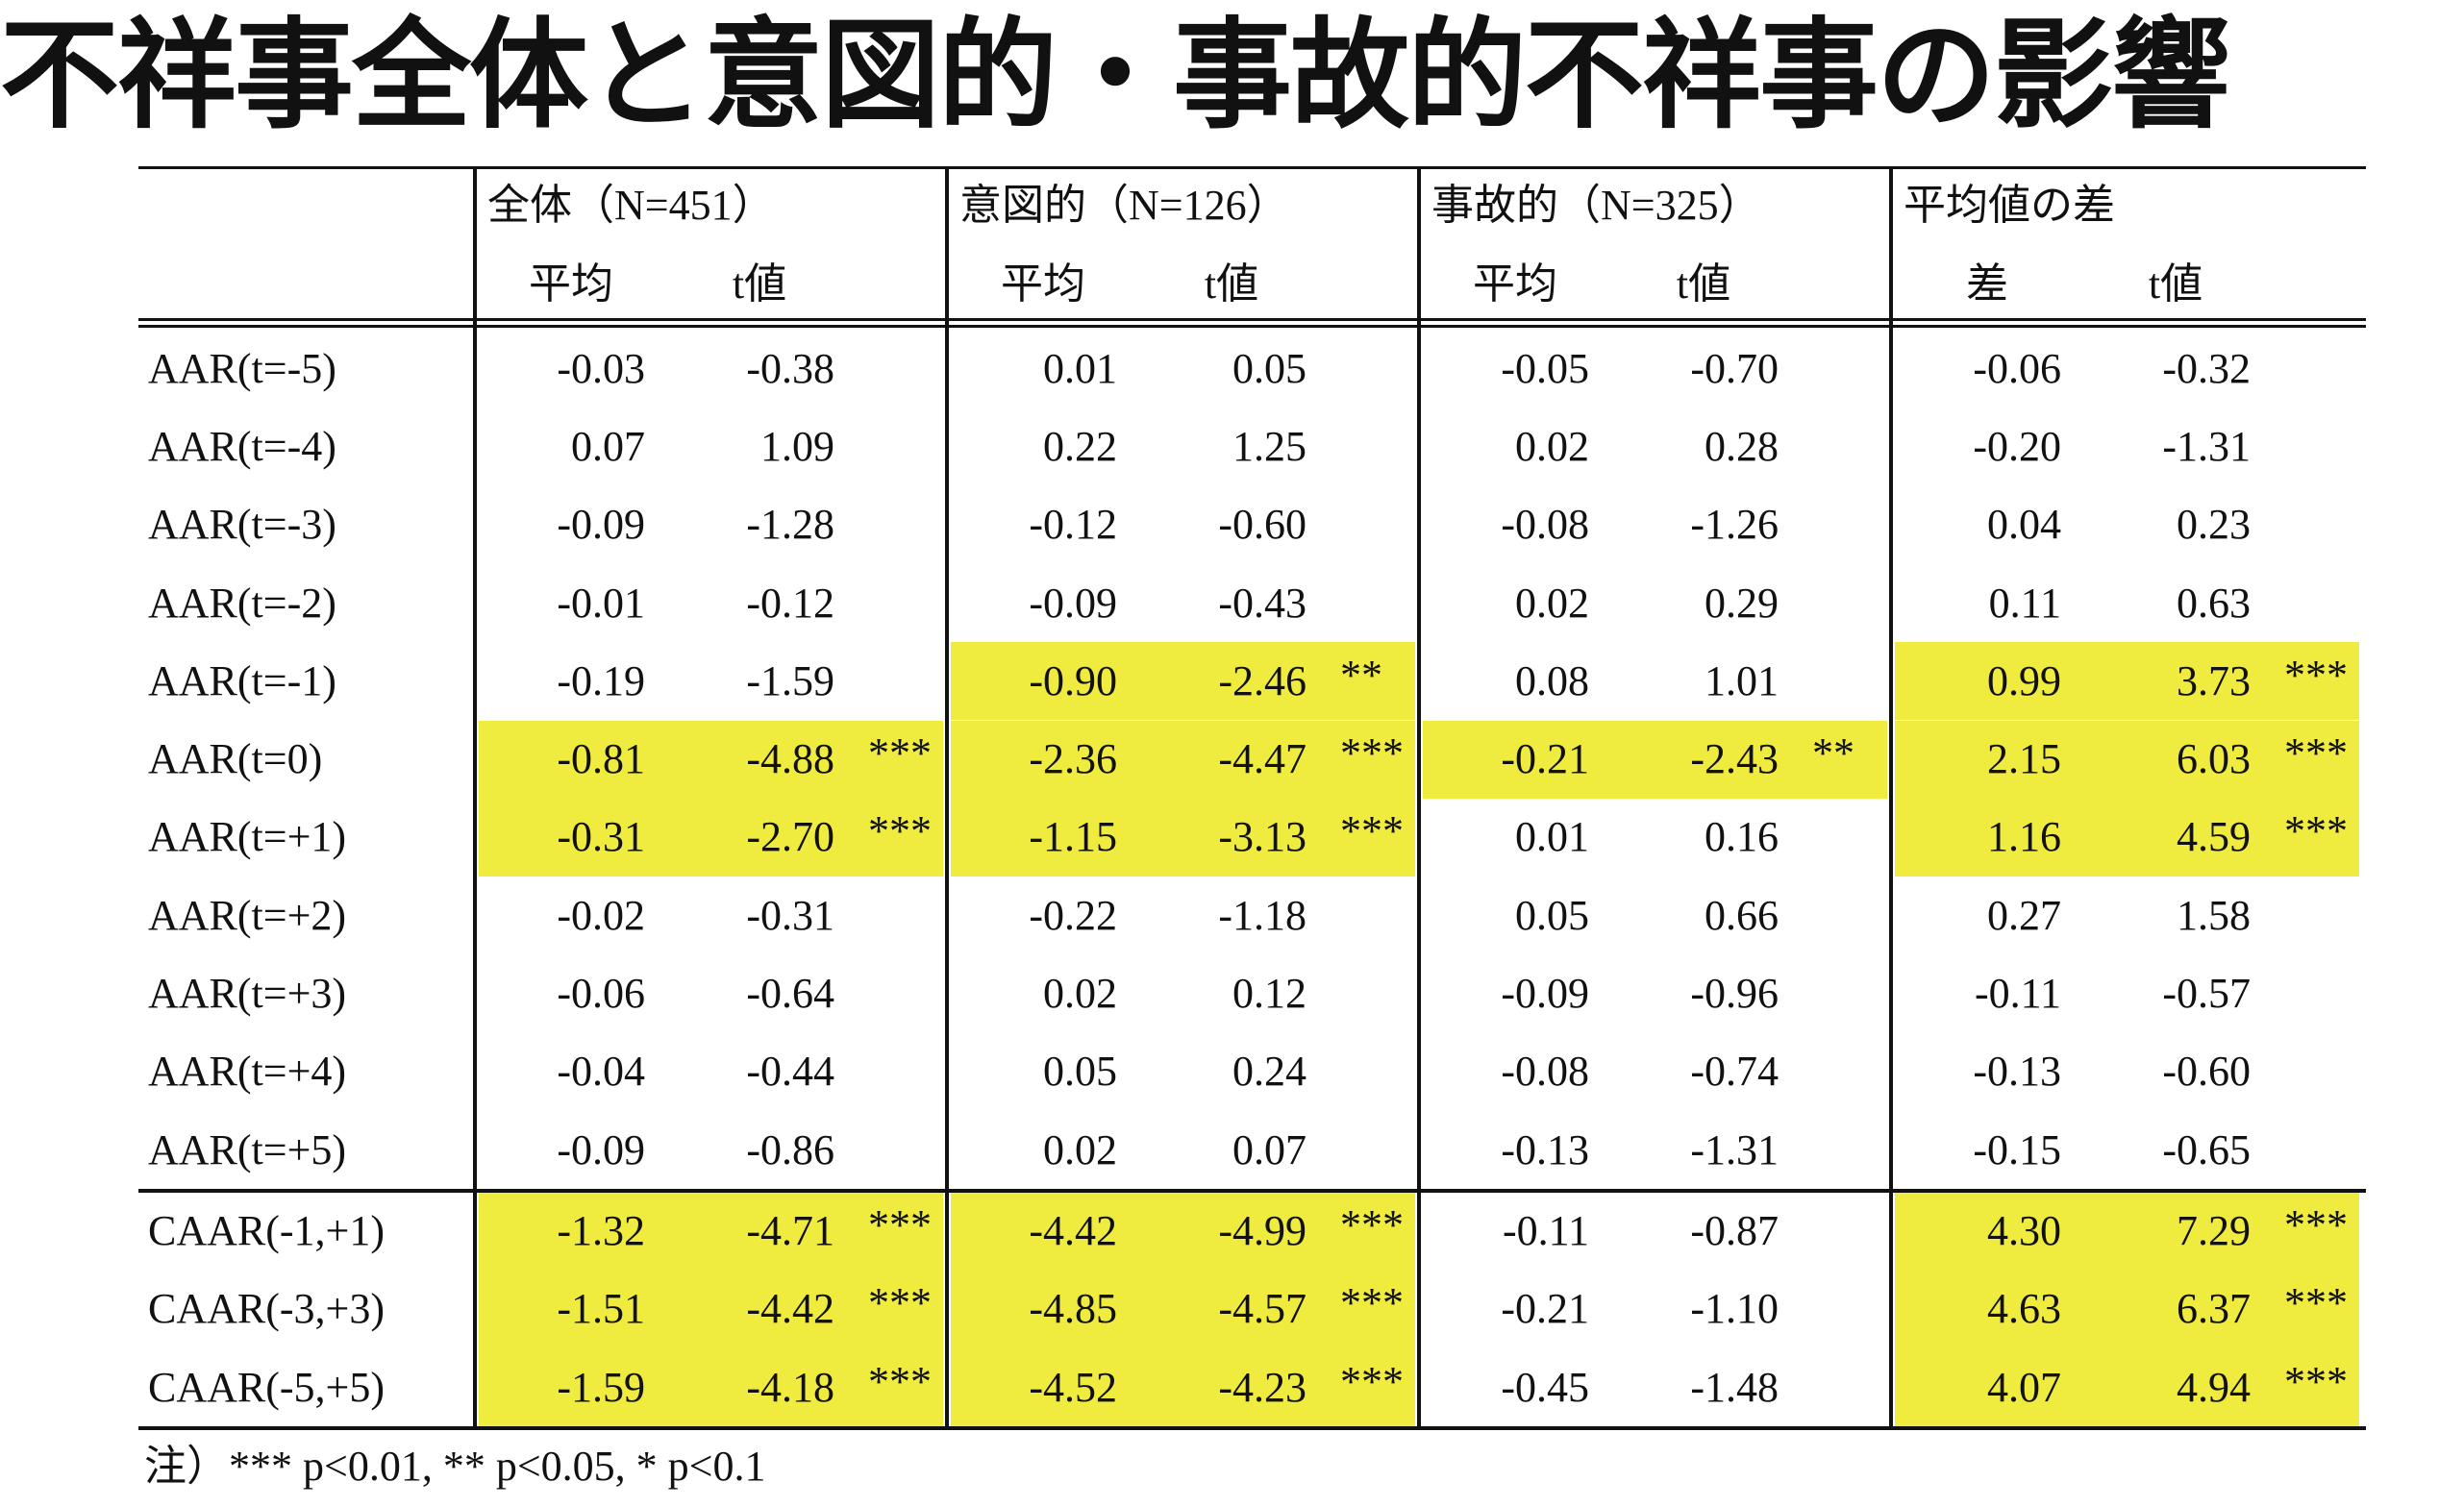 Image resolution: width=2464 pixels, height=1507 pixels. Describe the element at coordinates (1833, 753) in the screenshot. I see `stars: **` at that location.